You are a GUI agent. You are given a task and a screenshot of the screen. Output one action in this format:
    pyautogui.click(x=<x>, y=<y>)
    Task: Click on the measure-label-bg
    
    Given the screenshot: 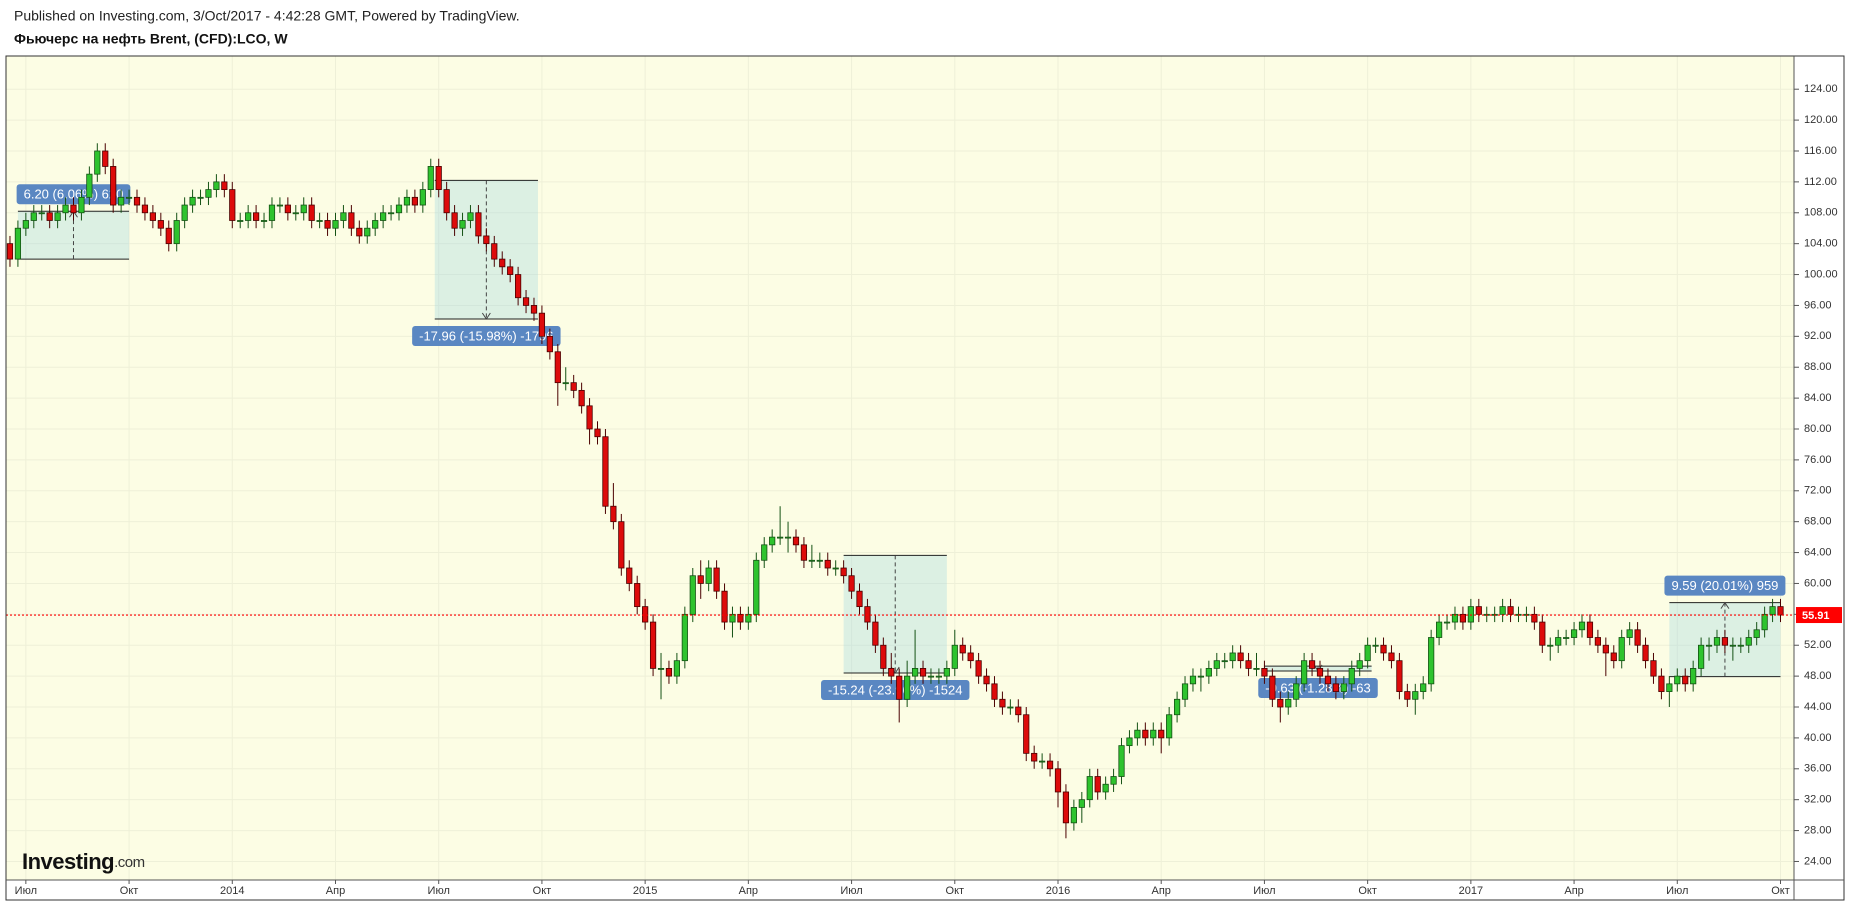 What is the action you would take?
    pyautogui.click(x=73, y=194)
    